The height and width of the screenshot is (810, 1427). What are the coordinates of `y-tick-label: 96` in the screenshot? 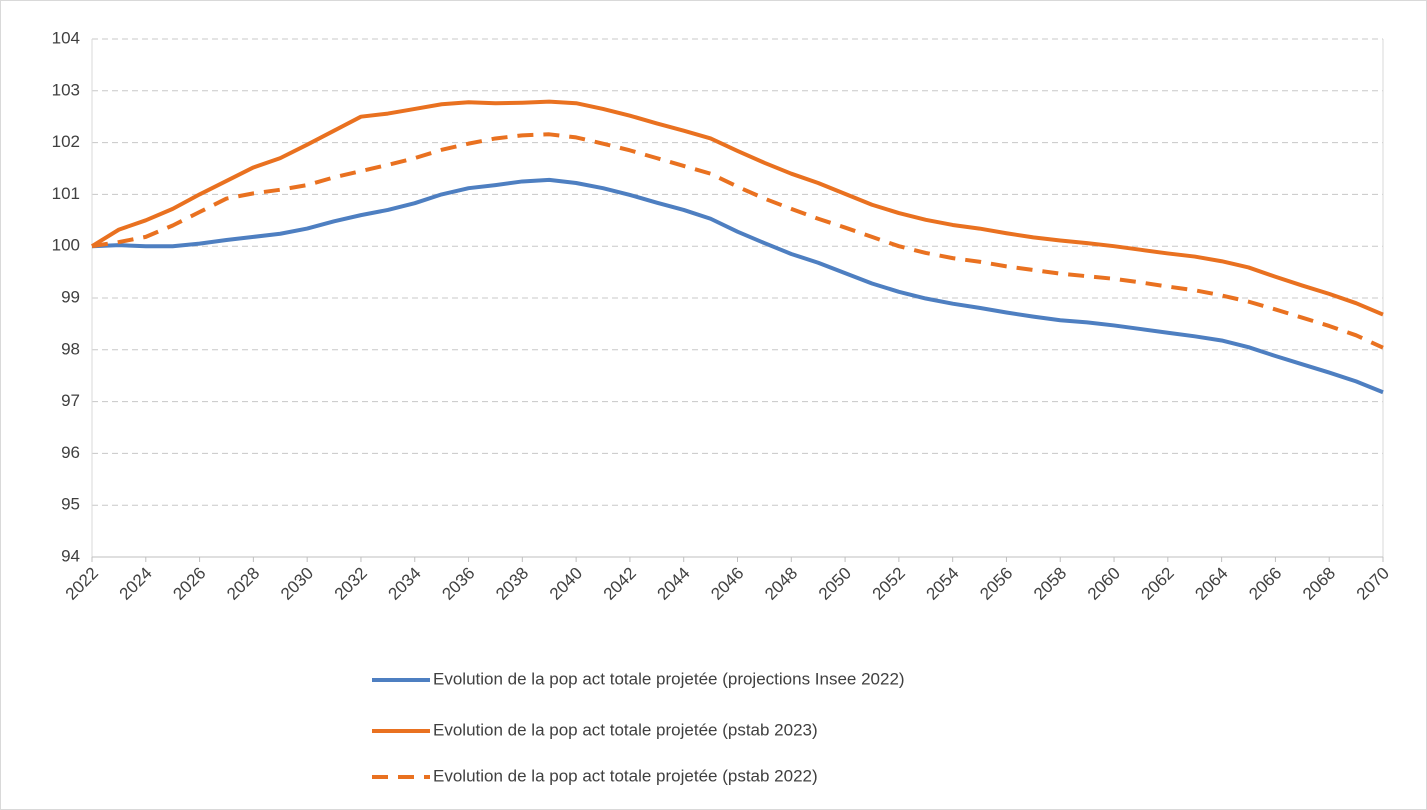 It's located at (70, 452).